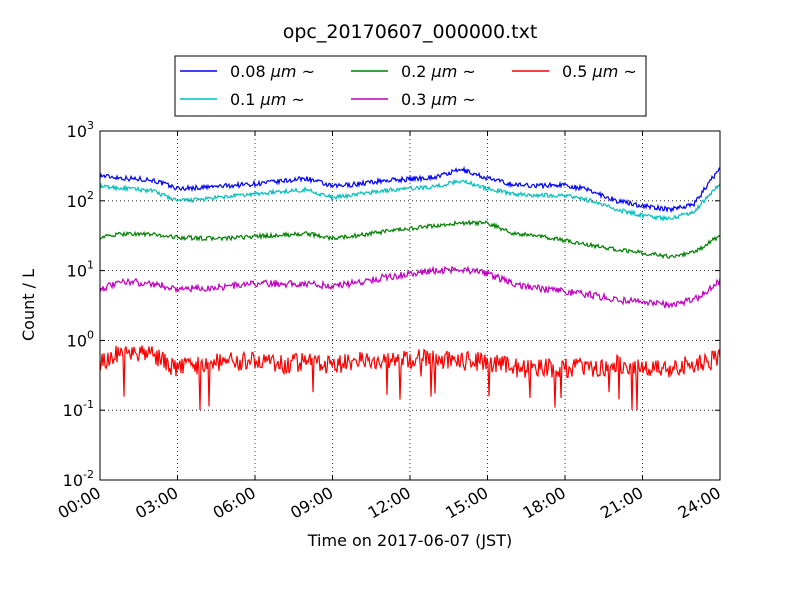 This screenshot has width=800, height=600. Describe the element at coordinates (80, 200) in the screenshot. I see `y-tick-label: 10²` at that location.